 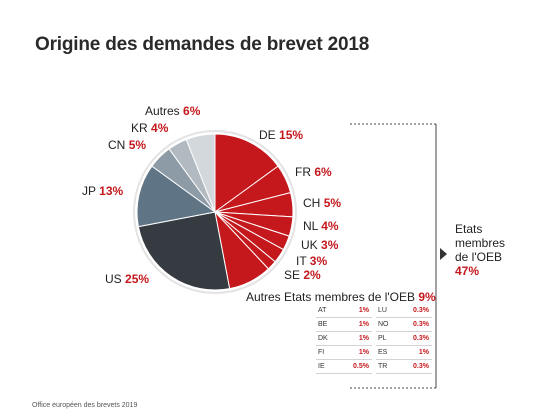 What do you see at coordinates (344, 354) in the screenshot?
I see `table-row: FI 1%` at bounding box center [344, 354].